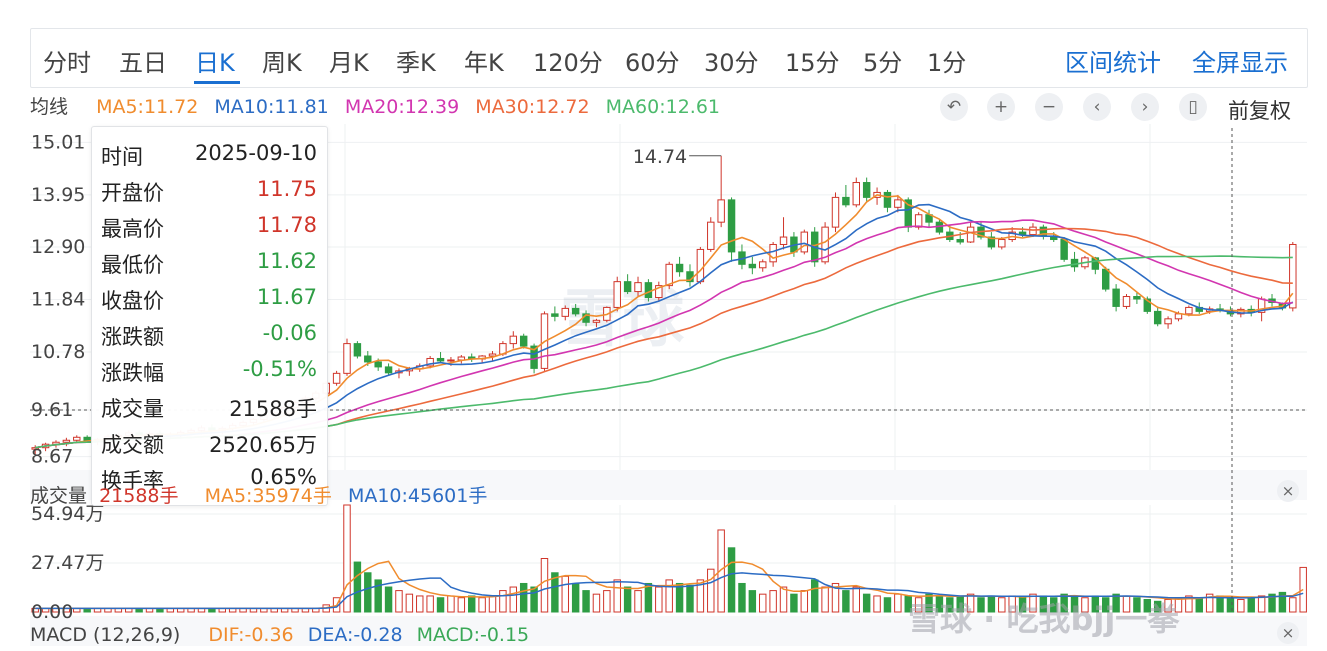 The width and height of the screenshot is (1327, 651). What do you see at coordinates (1193, 107) in the screenshot?
I see `candle-icon: ▯` at bounding box center [1193, 107].